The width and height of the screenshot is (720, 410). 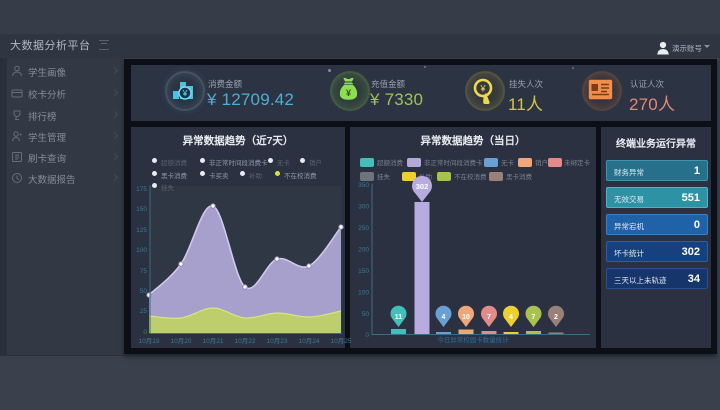 I want to click on svg-text: 75, so click(x=144, y=271).